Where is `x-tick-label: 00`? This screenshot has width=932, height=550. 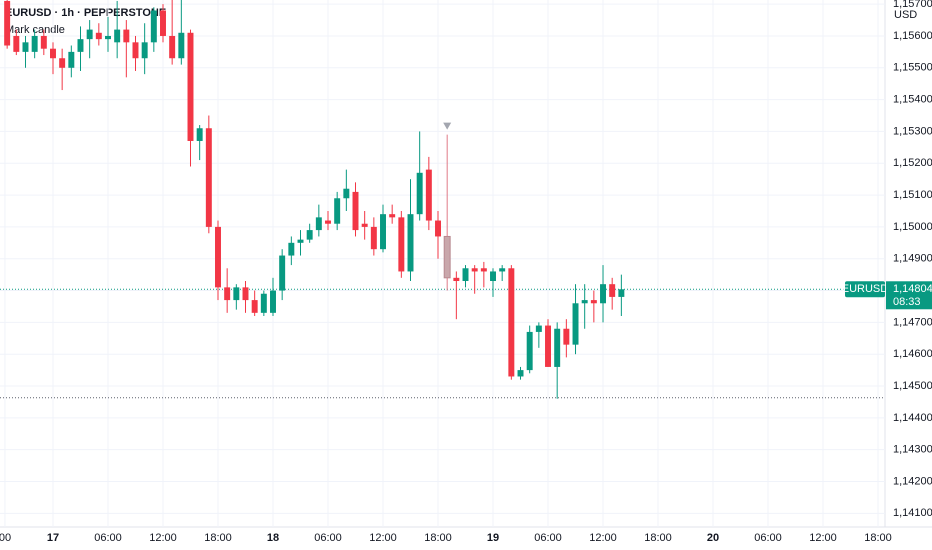
x-tick-label: 00 is located at coordinates (5, 538).